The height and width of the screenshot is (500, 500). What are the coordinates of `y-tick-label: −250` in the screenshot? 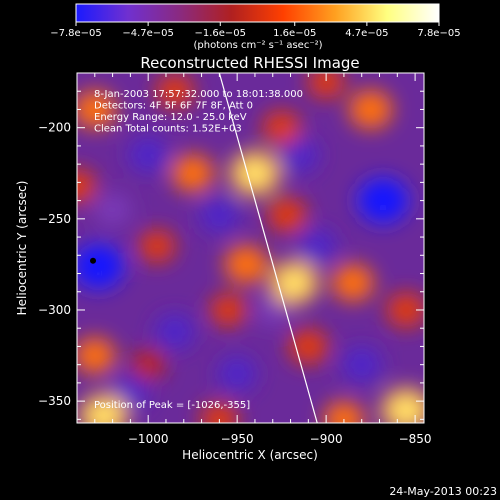 It's located at (54, 219).